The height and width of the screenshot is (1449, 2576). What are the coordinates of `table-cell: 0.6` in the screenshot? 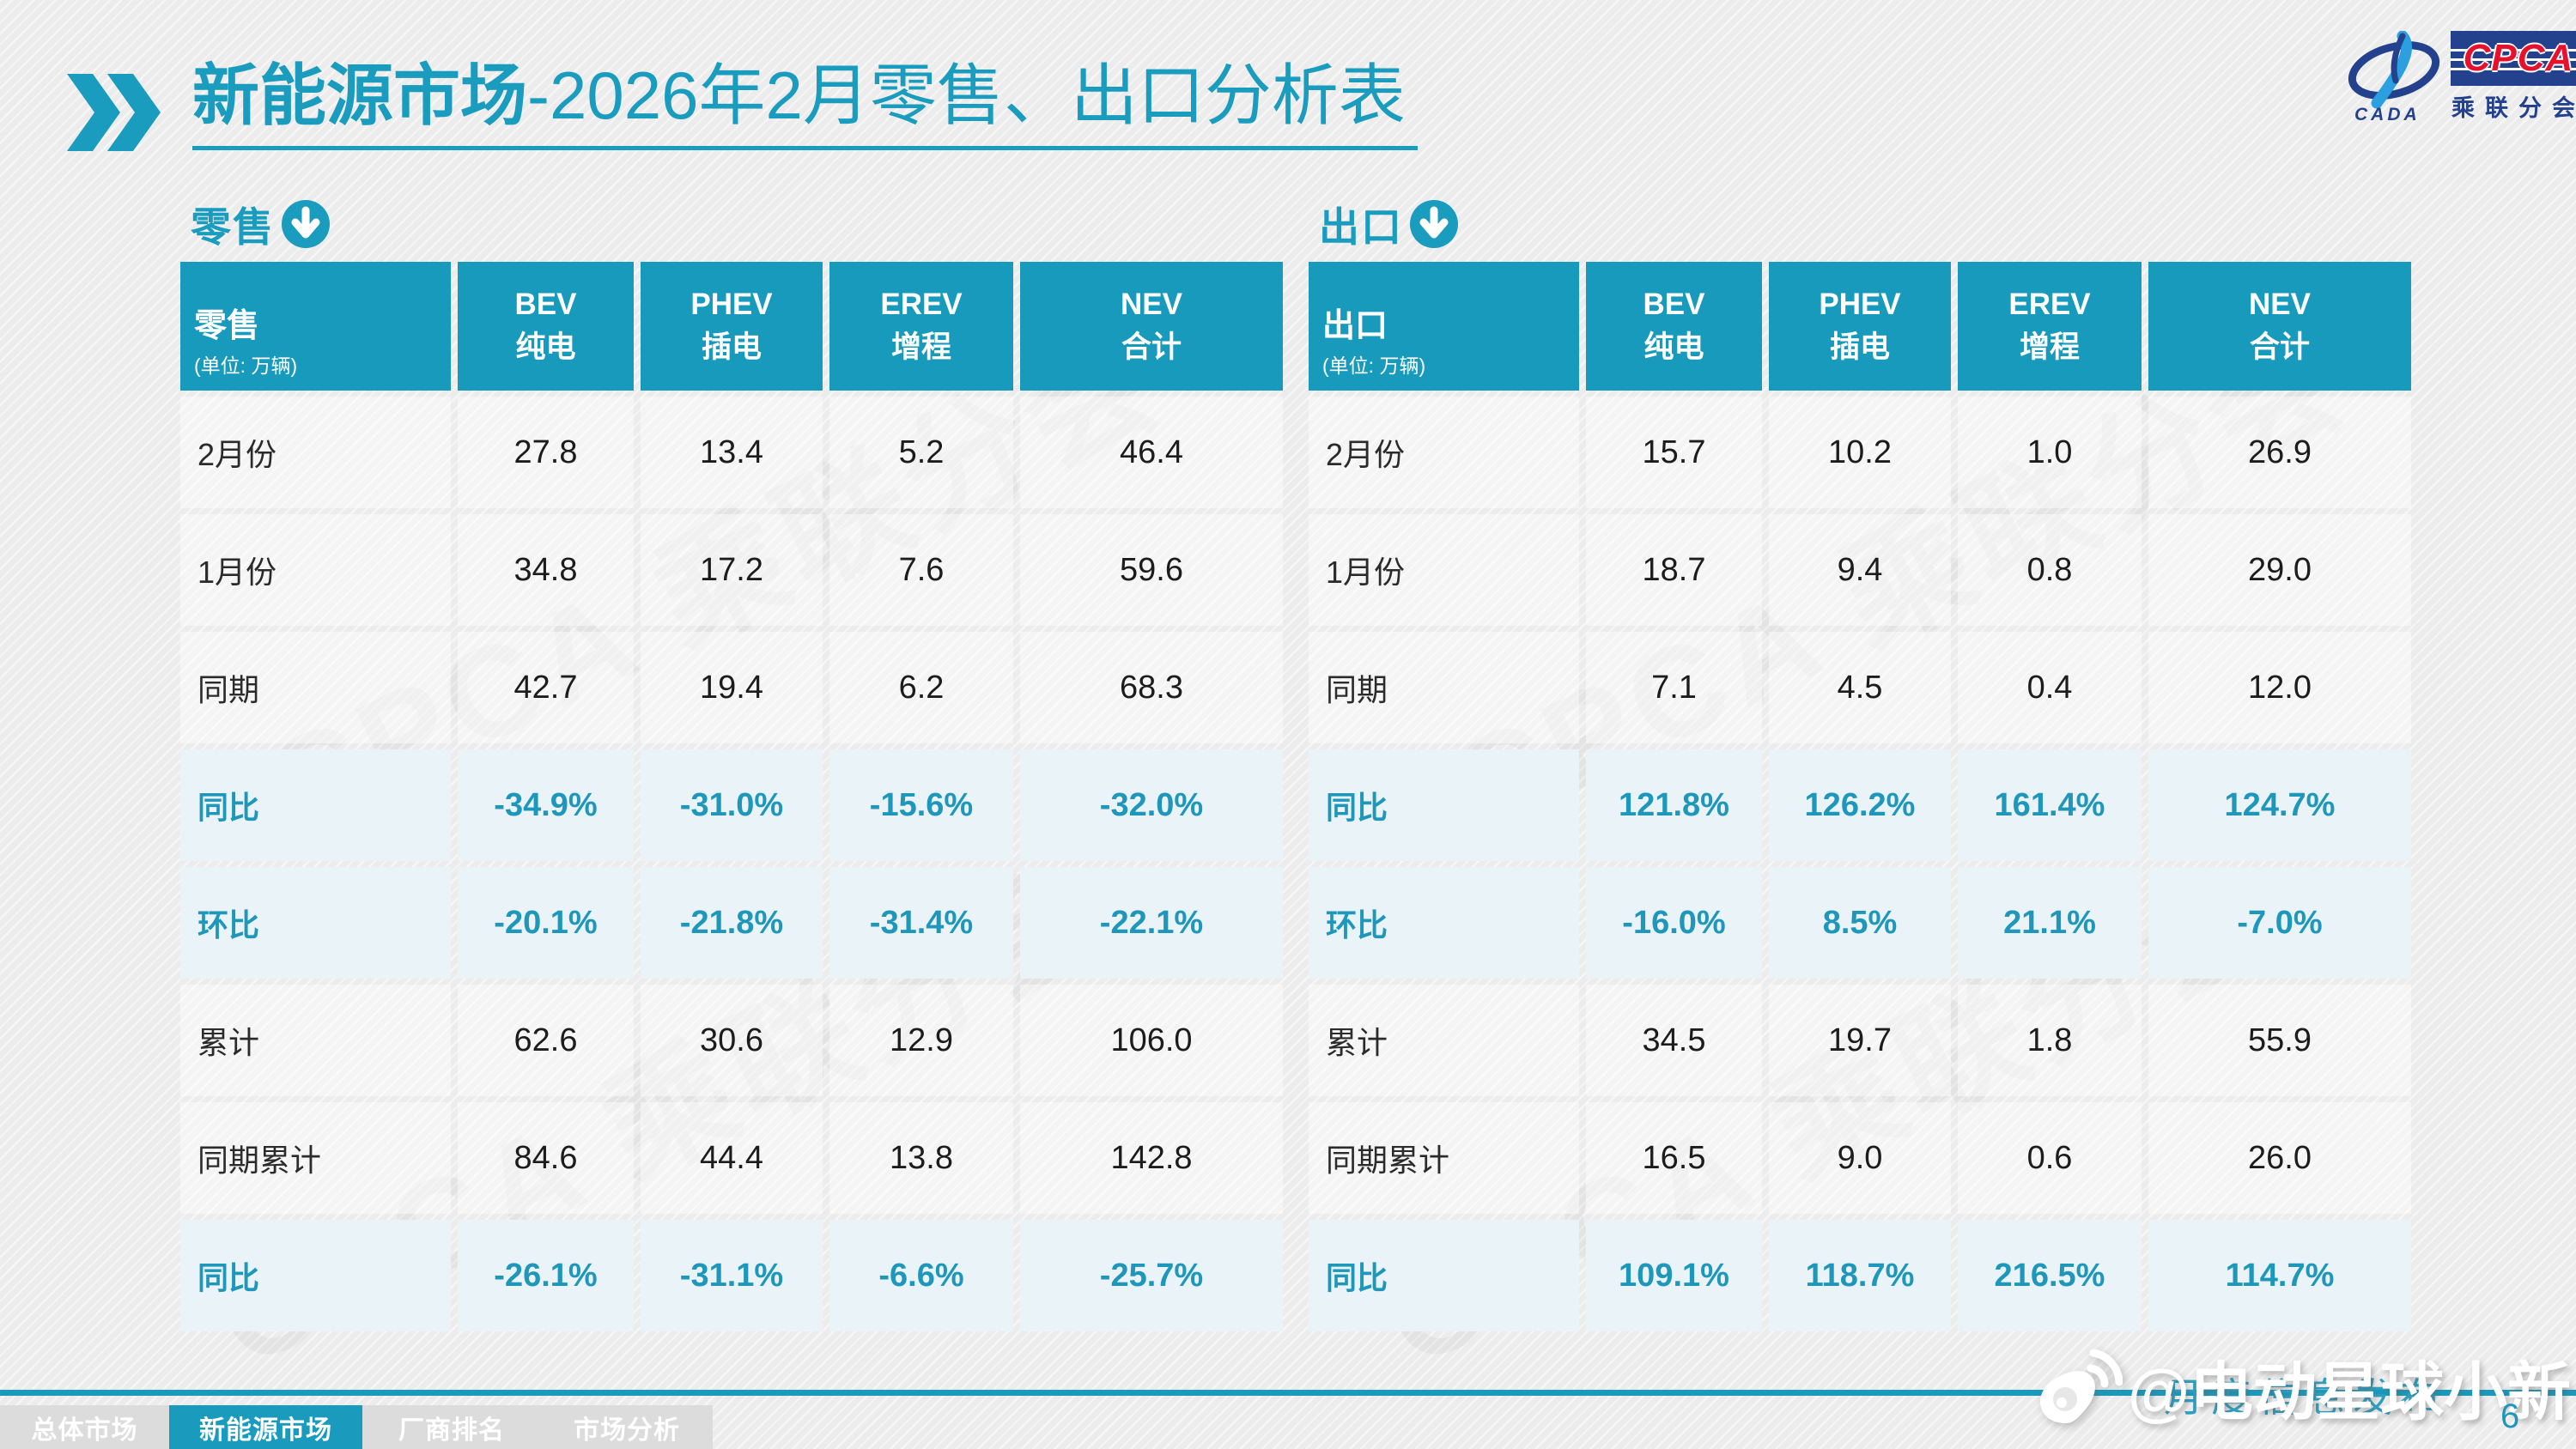 It's located at (2050, 1158).